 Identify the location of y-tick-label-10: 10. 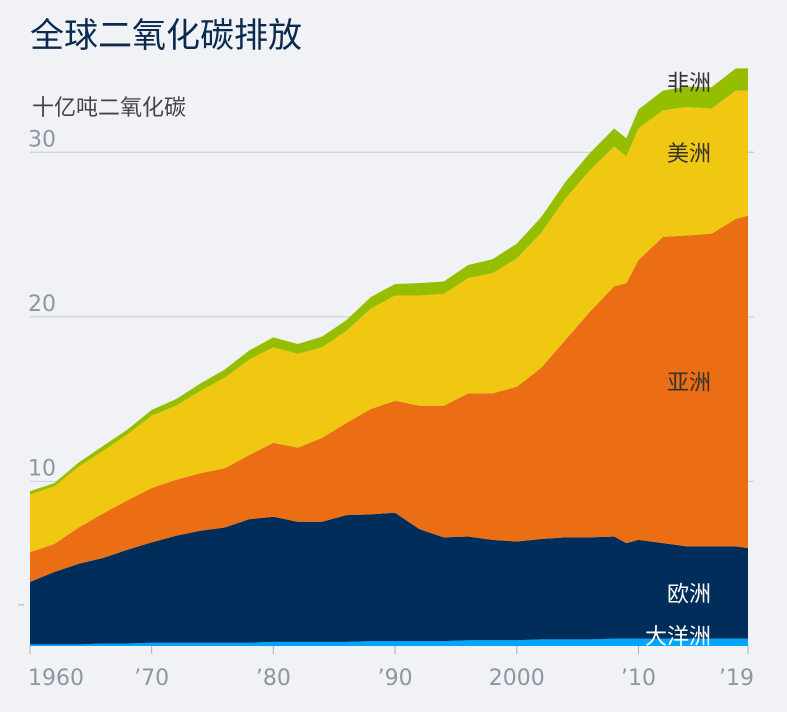
(42, 468).